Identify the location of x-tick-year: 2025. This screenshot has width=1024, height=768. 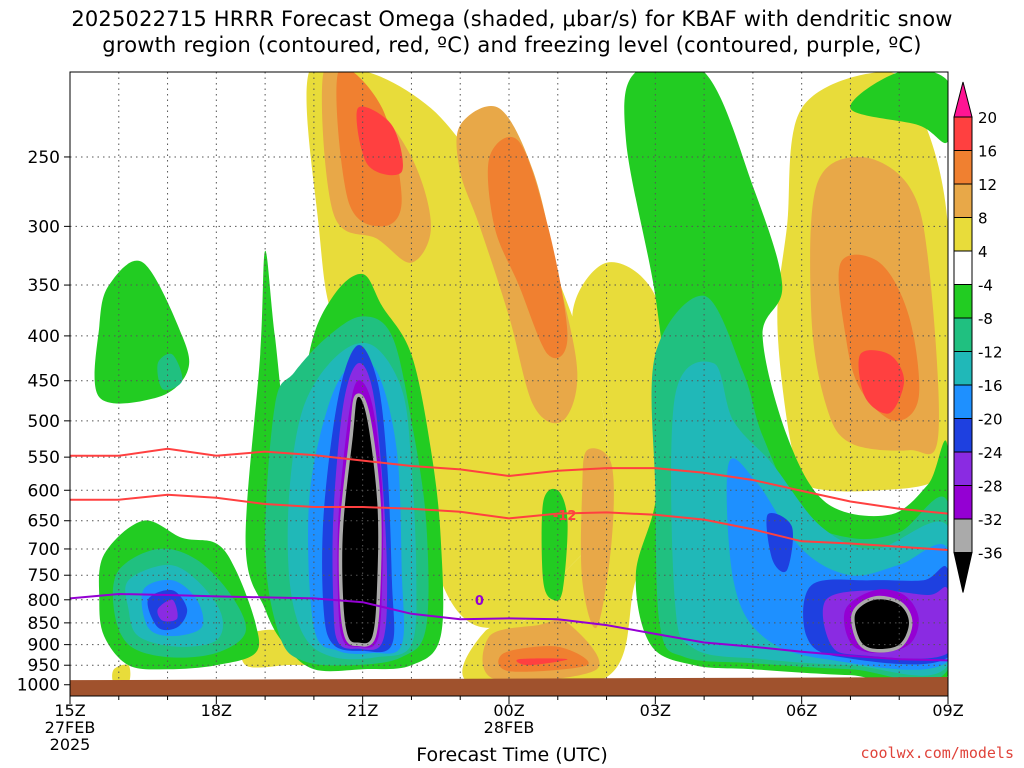
(70, 744).